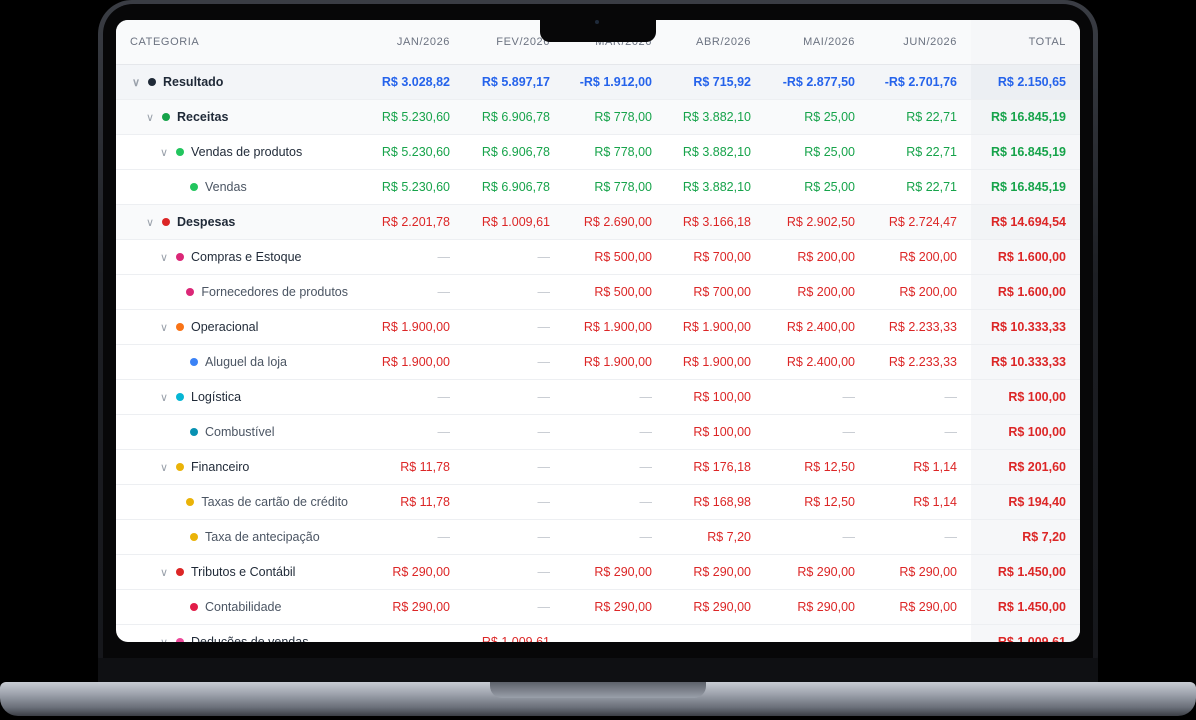 This screenshot has width=1196, height=720. What do you see at coordinates (598, 397) in the screenshot?
I see `table-row: ∨ Logística — — — R$ 100,00— — R$ 100,00` at bounding box center [598, 397].